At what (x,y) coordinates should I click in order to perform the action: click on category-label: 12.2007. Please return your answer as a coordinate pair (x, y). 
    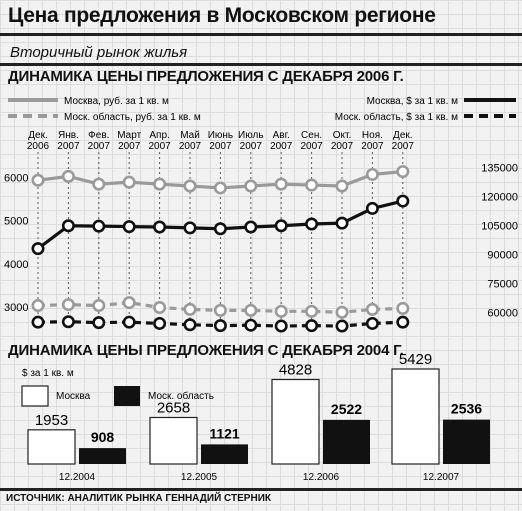
    Looking at the image, I should click on (441, 477).